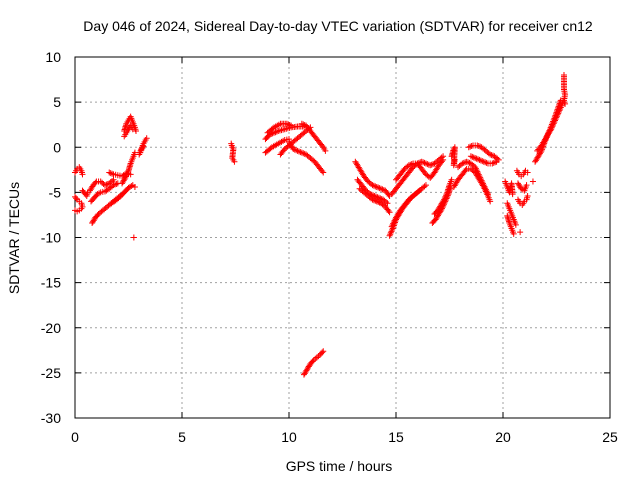 This screenshot has width=640, height=480. Describe the element at coordinates (396, 437) in the screenshot. I see `x-tick-label: 15` at that location.